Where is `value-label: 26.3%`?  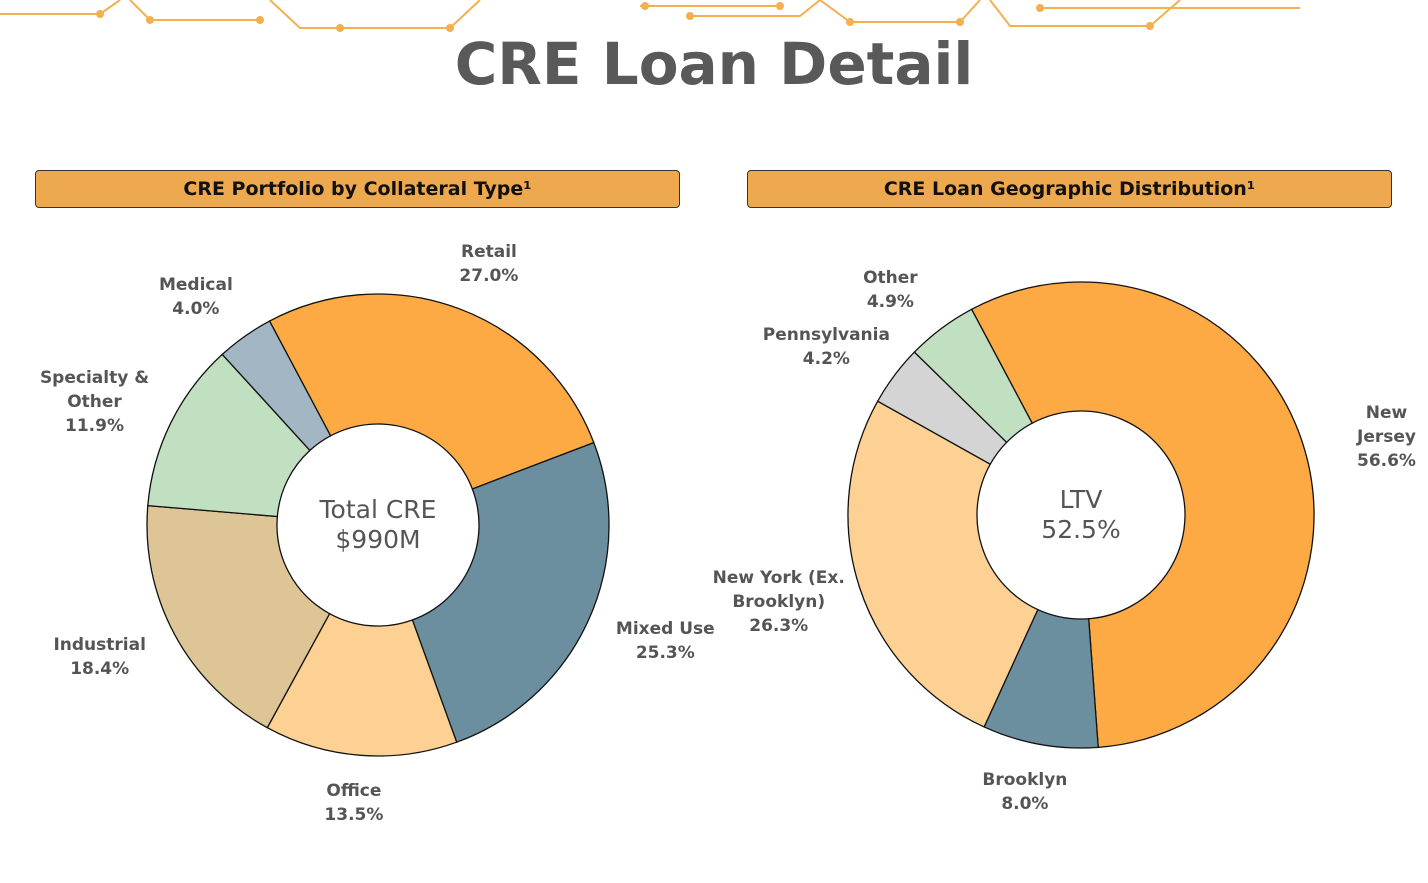 value-label: 26.3% is located at coordinates (779, 626).